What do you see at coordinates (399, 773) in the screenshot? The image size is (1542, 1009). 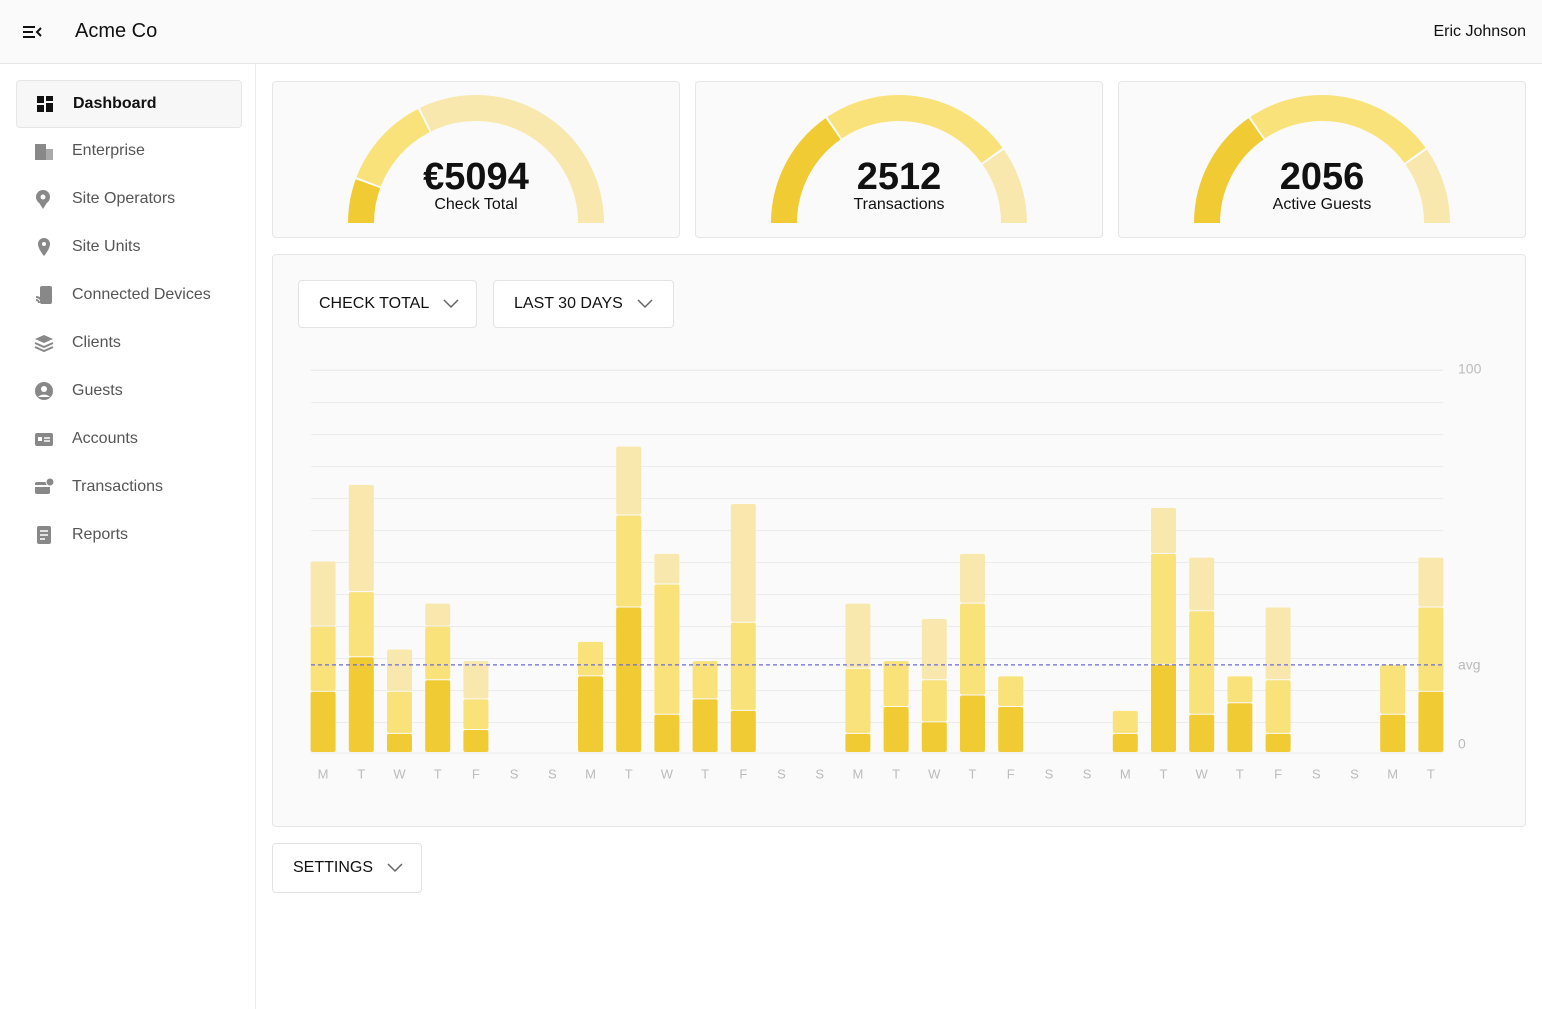 I see `x-tick-label: W` at bounding box center [399, 773].